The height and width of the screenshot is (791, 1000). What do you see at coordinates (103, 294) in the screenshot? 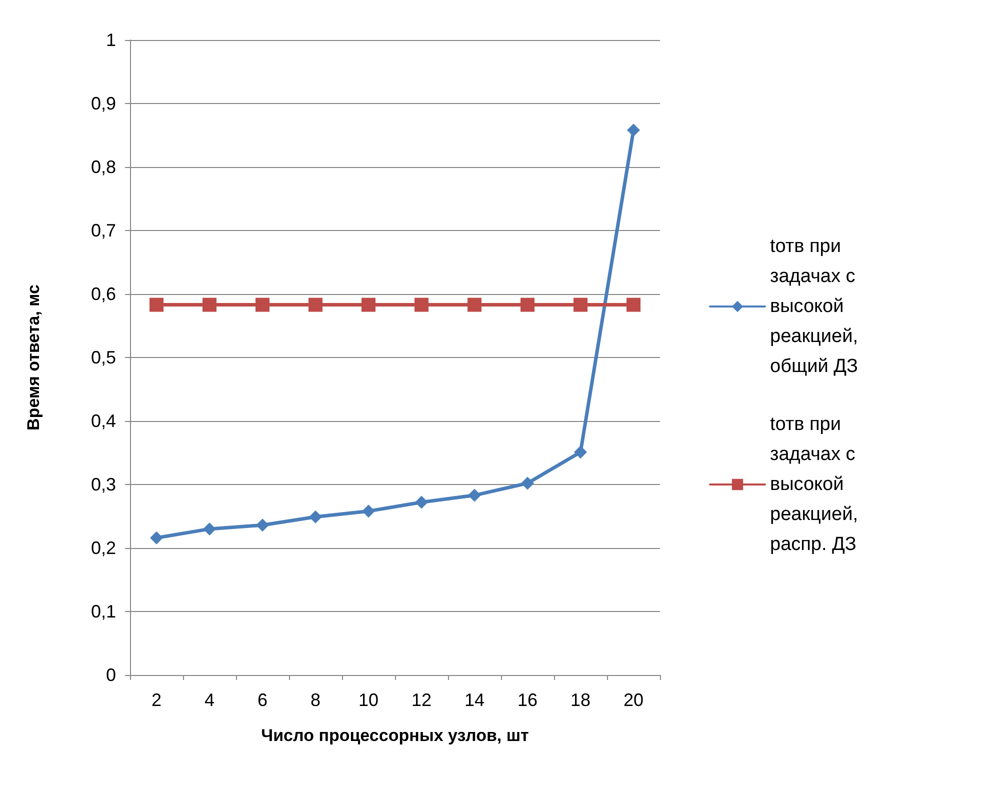
I see `y-tick-label: 0,6` at bounding box center [103, 294].